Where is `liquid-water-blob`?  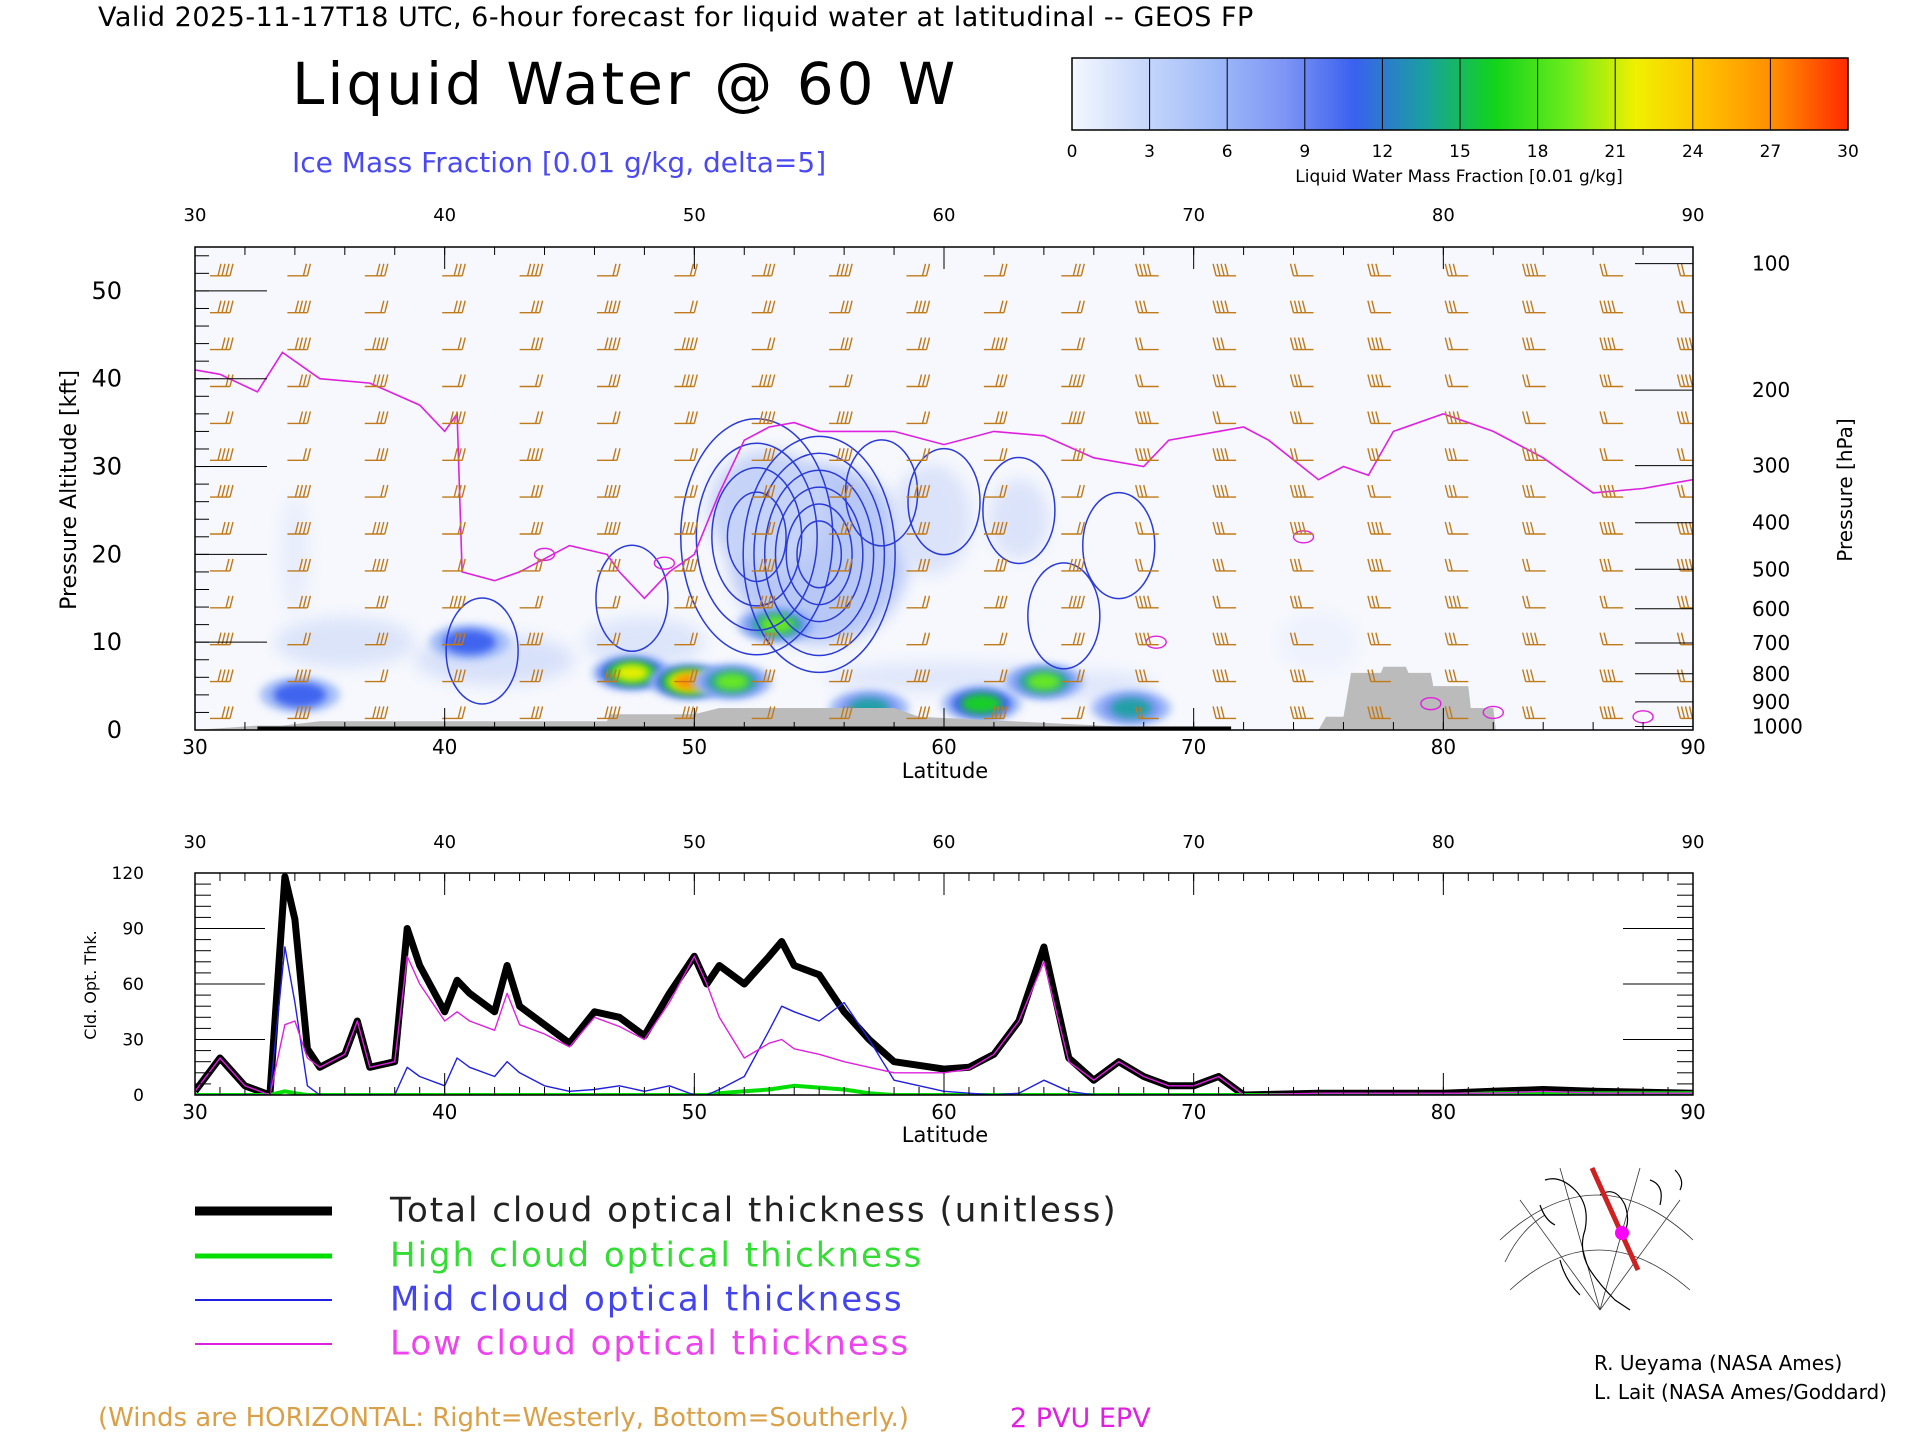
liquid-water-blob is located at coordinates (981, 703).